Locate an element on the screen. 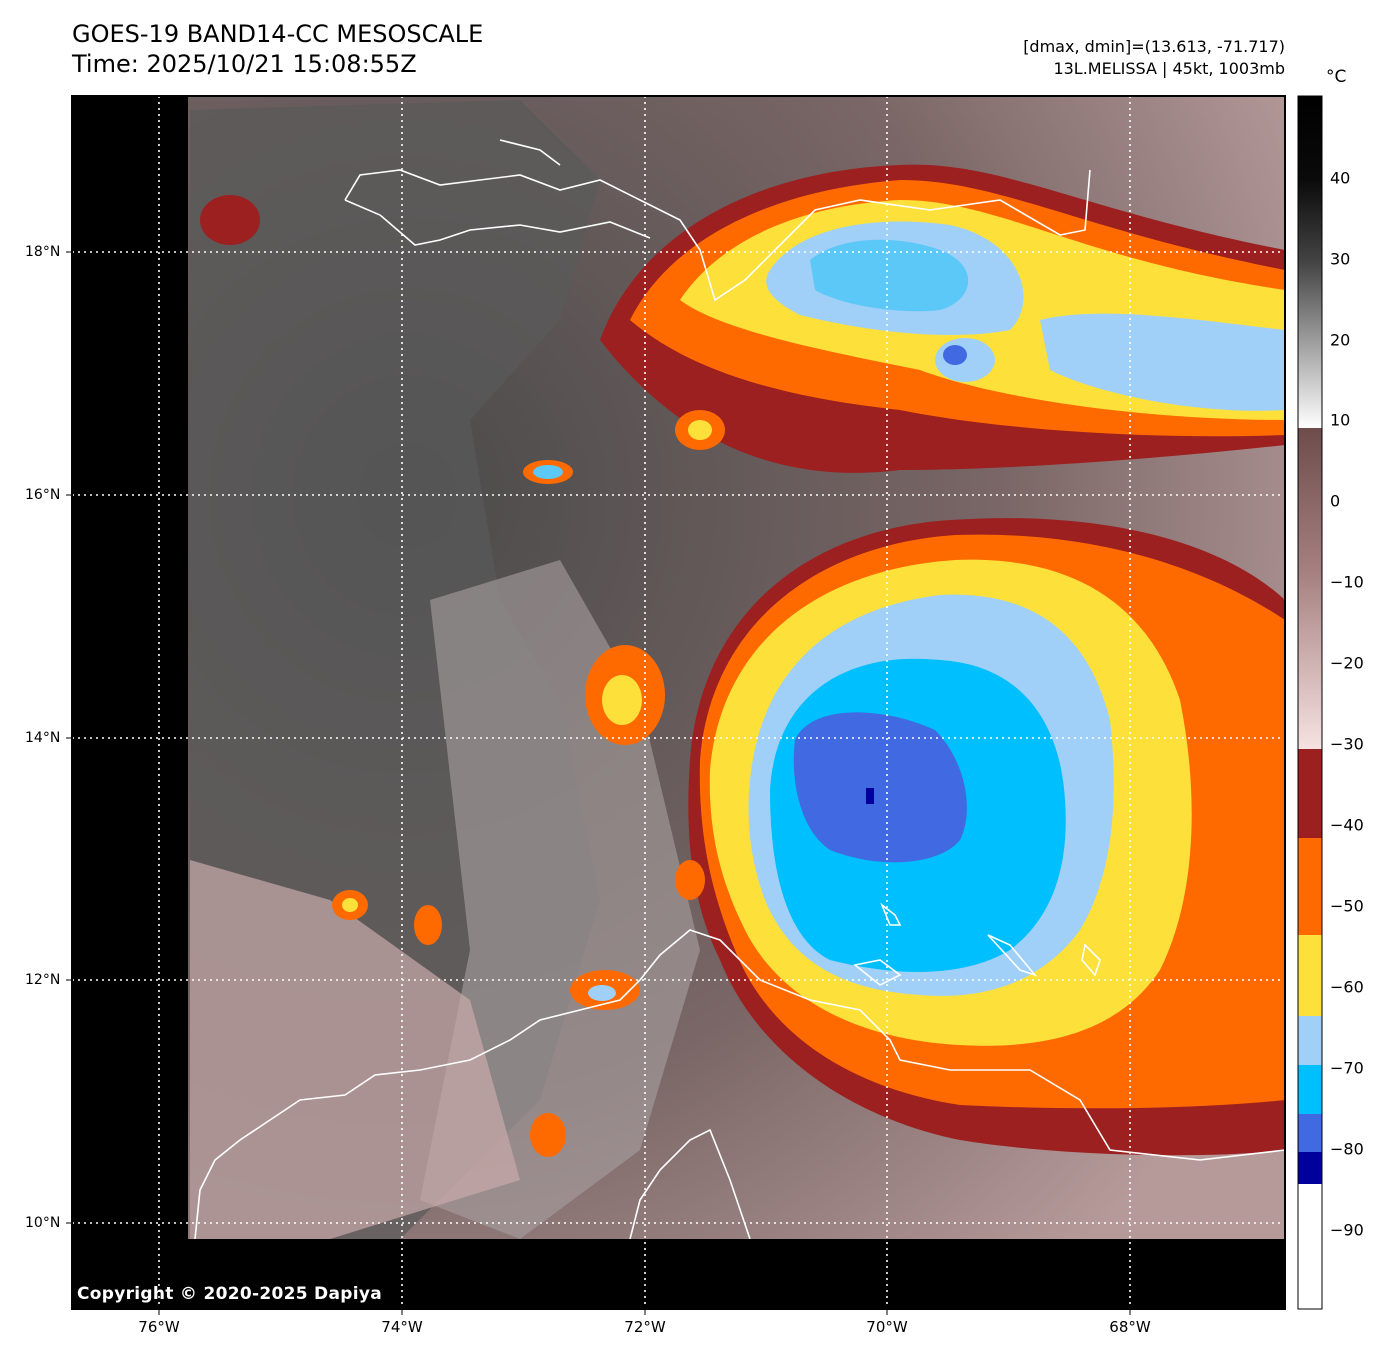 The image size is (1390, 1359). colorbar-tick: −60 is located at coordinates (1347, 987).